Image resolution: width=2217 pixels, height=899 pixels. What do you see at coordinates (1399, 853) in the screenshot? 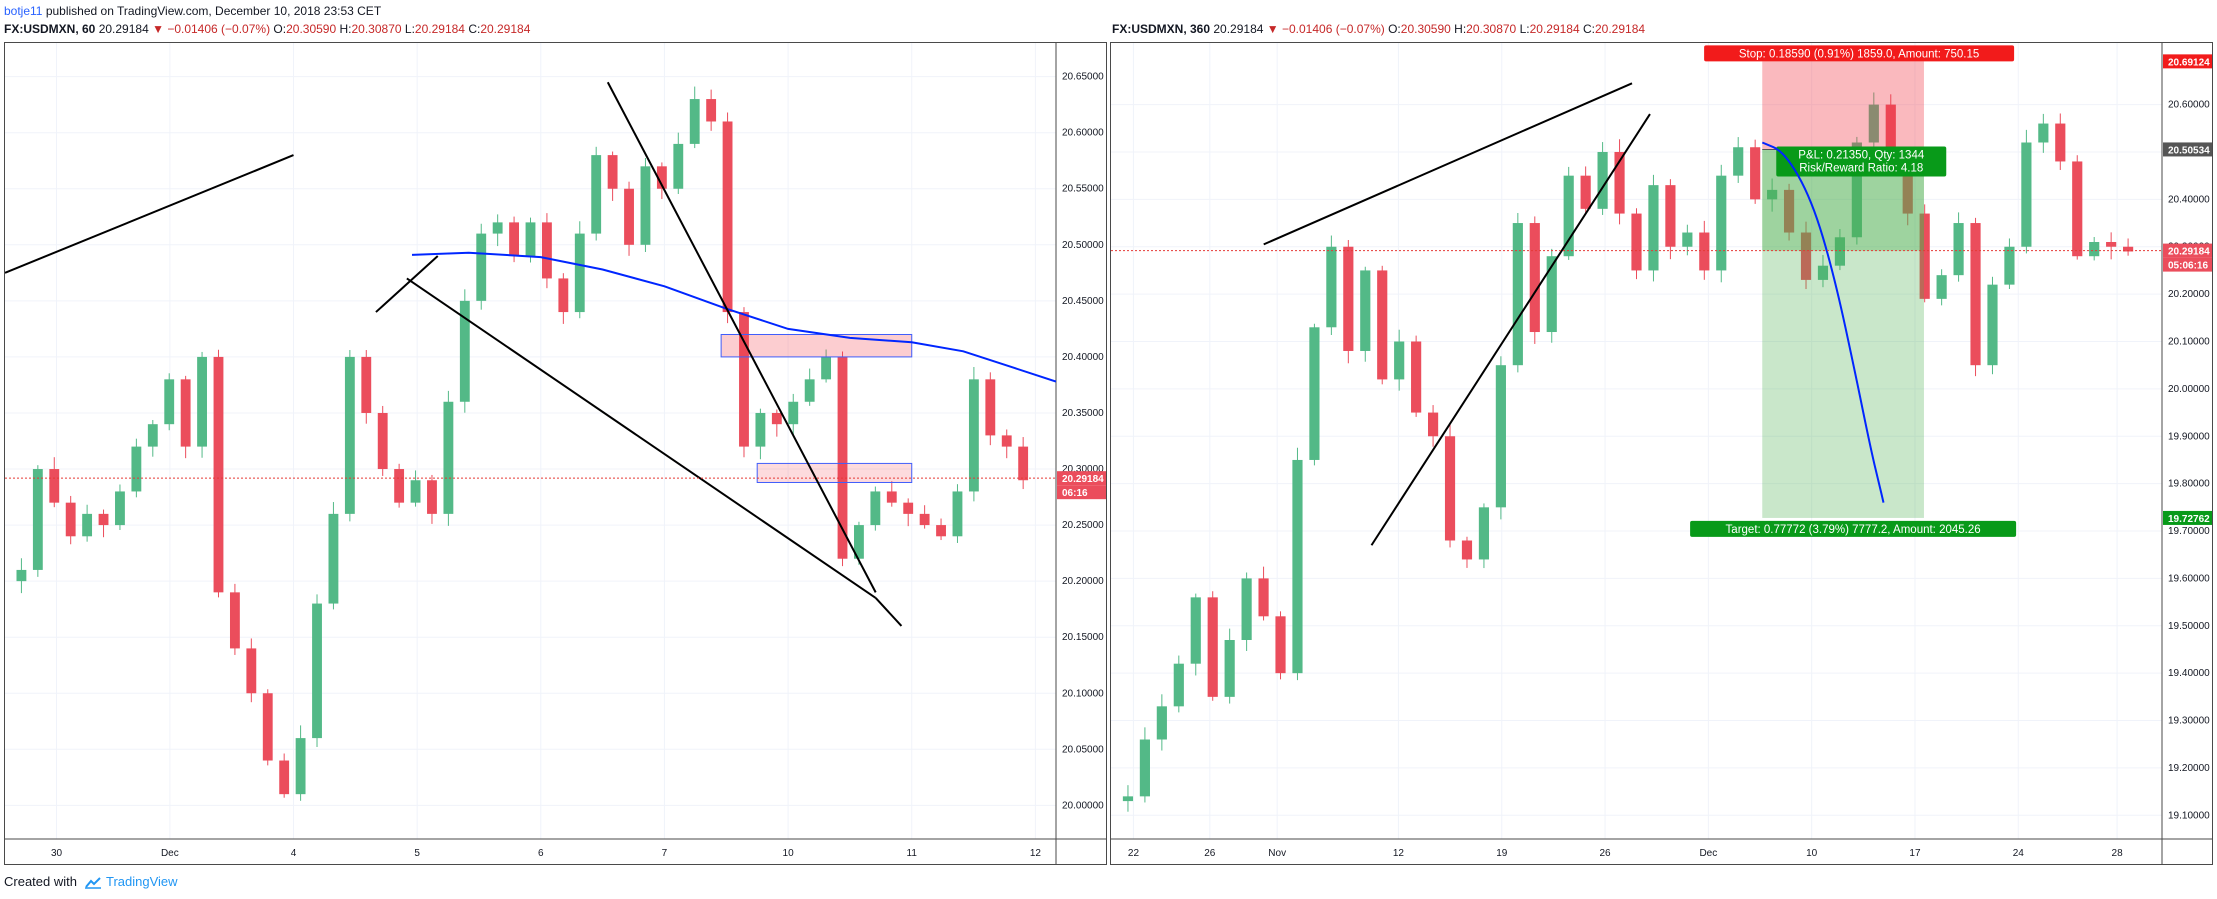
I see `x-tick-label: 12` at bounding box center [1399, 853].